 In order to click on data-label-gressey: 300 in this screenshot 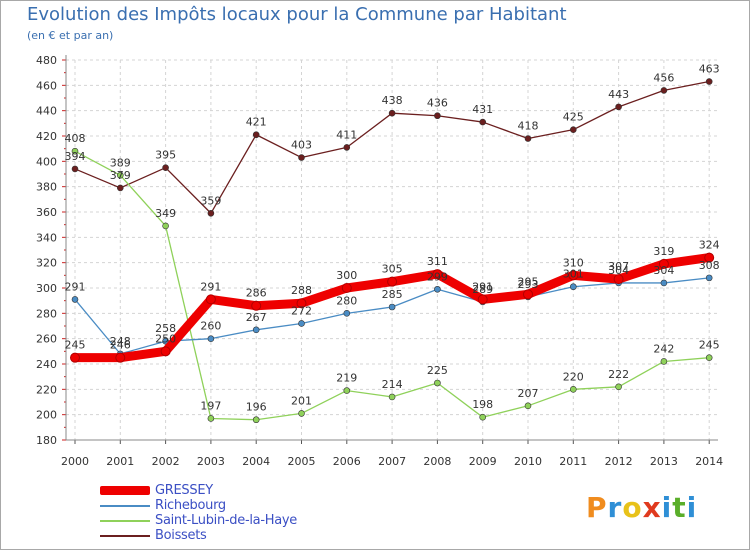, I will do `click(346, 275)`.